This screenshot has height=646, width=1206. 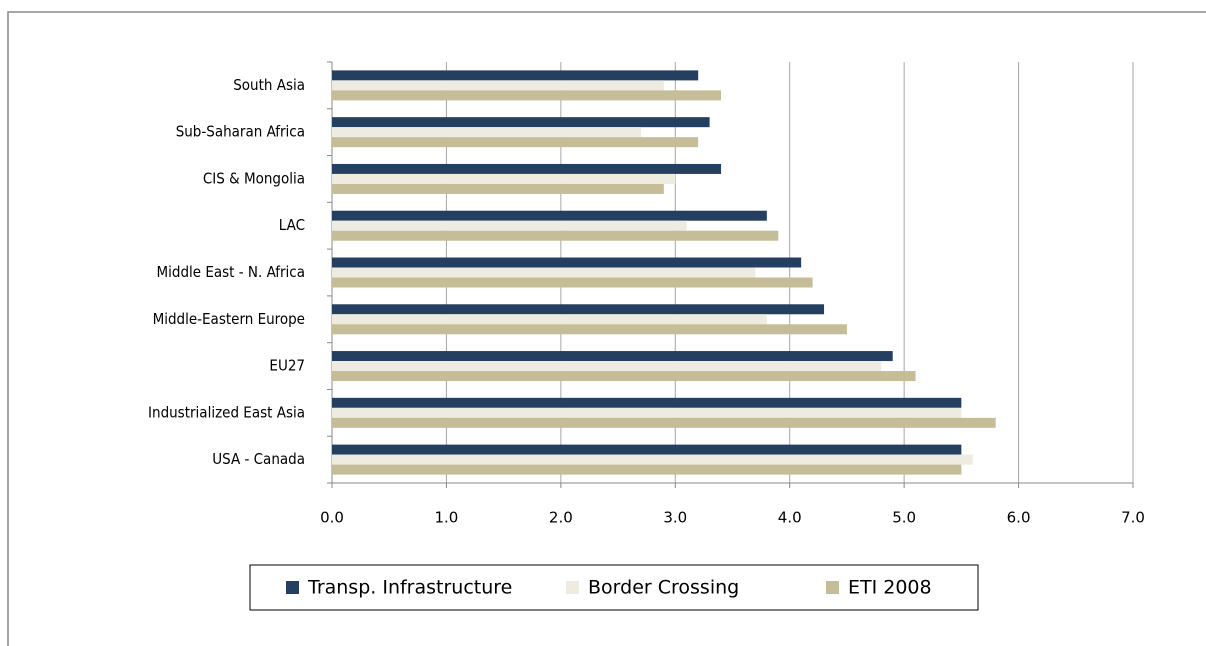 I want to click on x-tick-label: 1.0, so click(x=446, y=518).